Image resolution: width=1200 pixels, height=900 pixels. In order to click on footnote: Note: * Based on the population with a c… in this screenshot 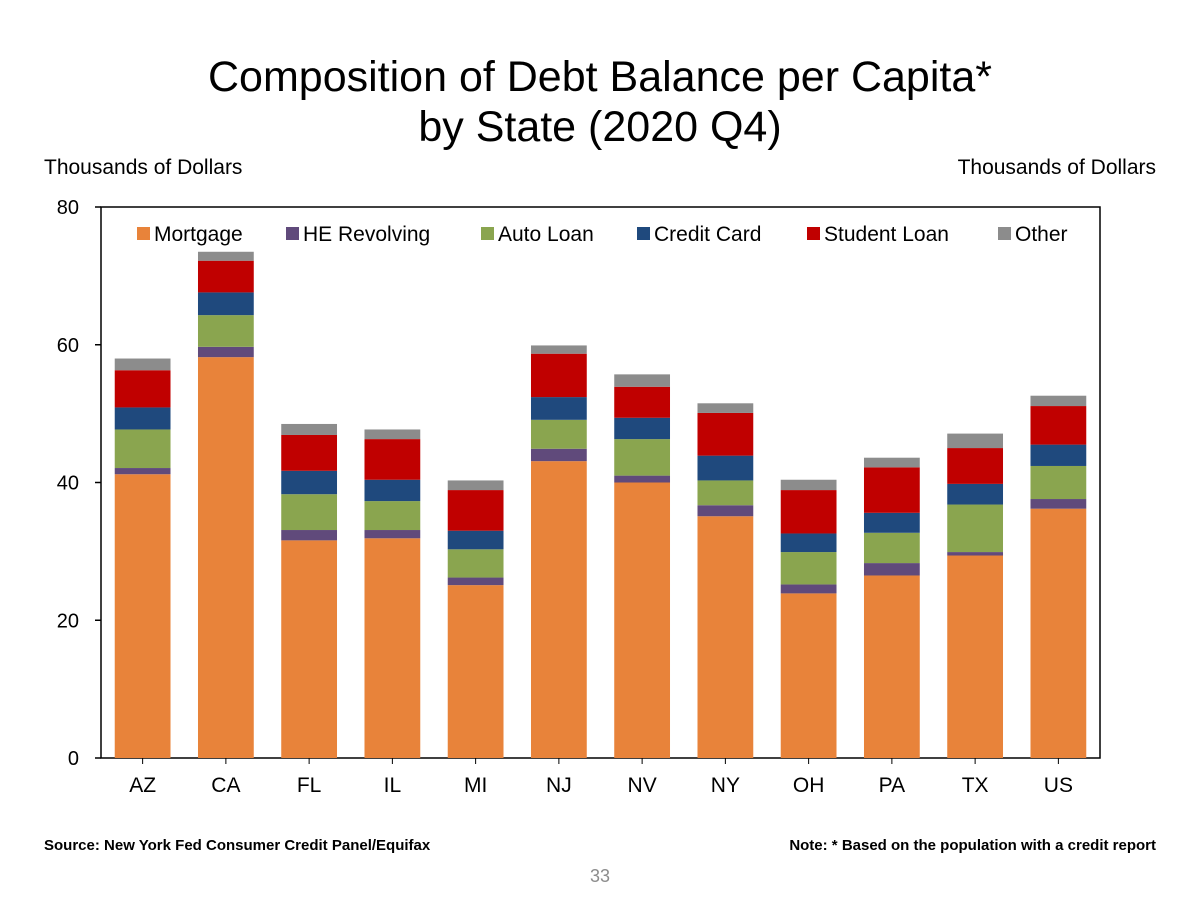, I will do `click(972, 845)`.